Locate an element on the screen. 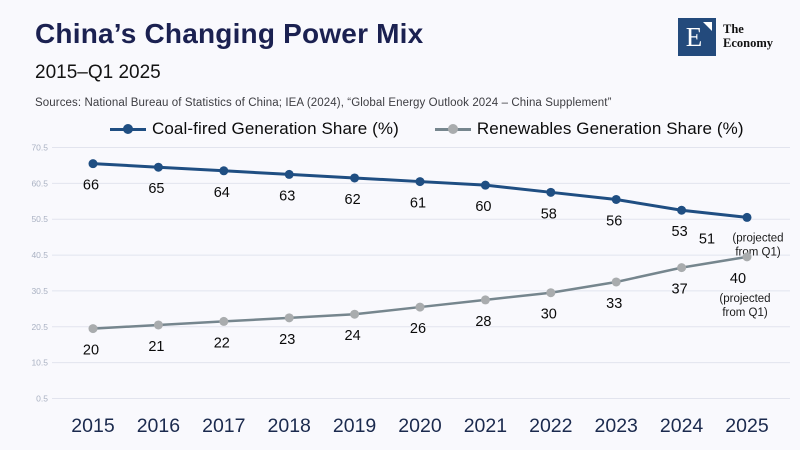 The image size is (800, 450). logo: E The Economy is located at coordinates (725, 37).